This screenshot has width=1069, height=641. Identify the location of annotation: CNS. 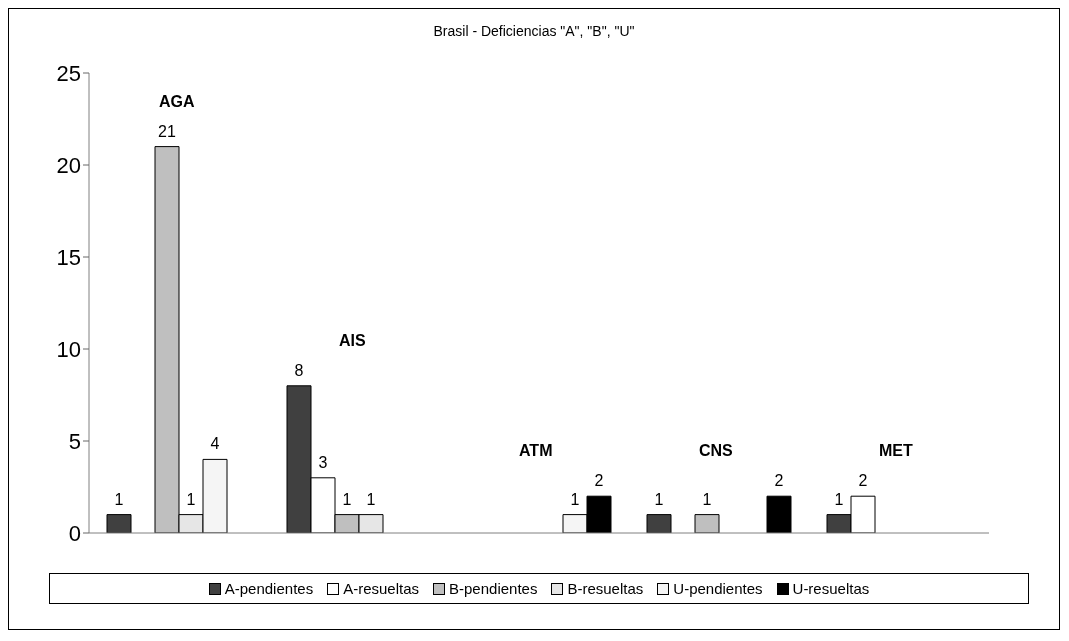
(716, 451).